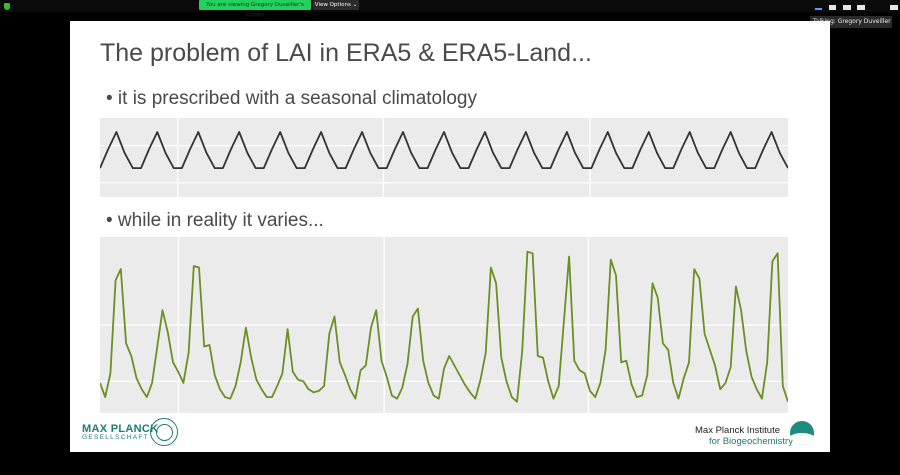 This screenshot has width=900, height=475. I want to click on shield-icon, so click(7, 6).